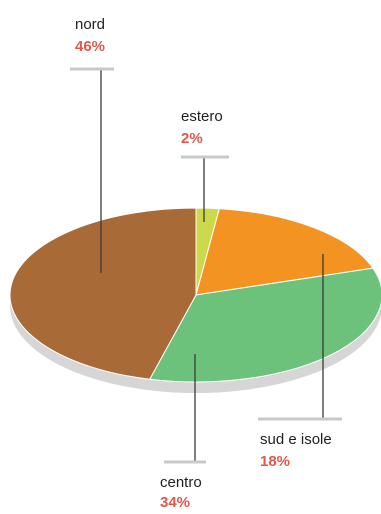  I want to click on label-centro-value: 34%, so click(175, 501).